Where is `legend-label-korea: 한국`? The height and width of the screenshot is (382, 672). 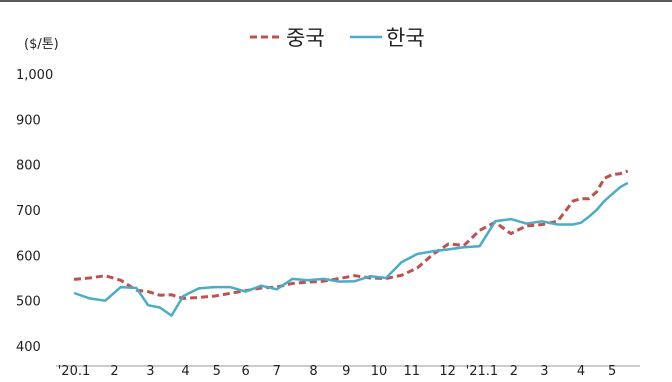
legend-label-korea: 한국 is located at coordinates (405, 38).